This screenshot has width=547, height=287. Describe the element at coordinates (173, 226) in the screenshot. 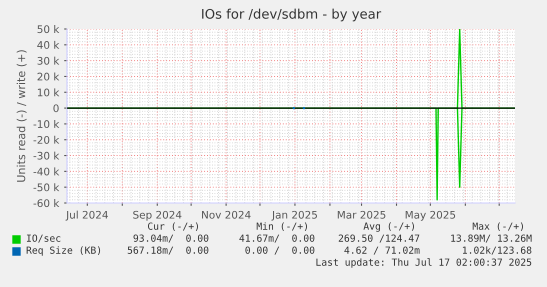

I see `text: Cur (-/+)` at that location.